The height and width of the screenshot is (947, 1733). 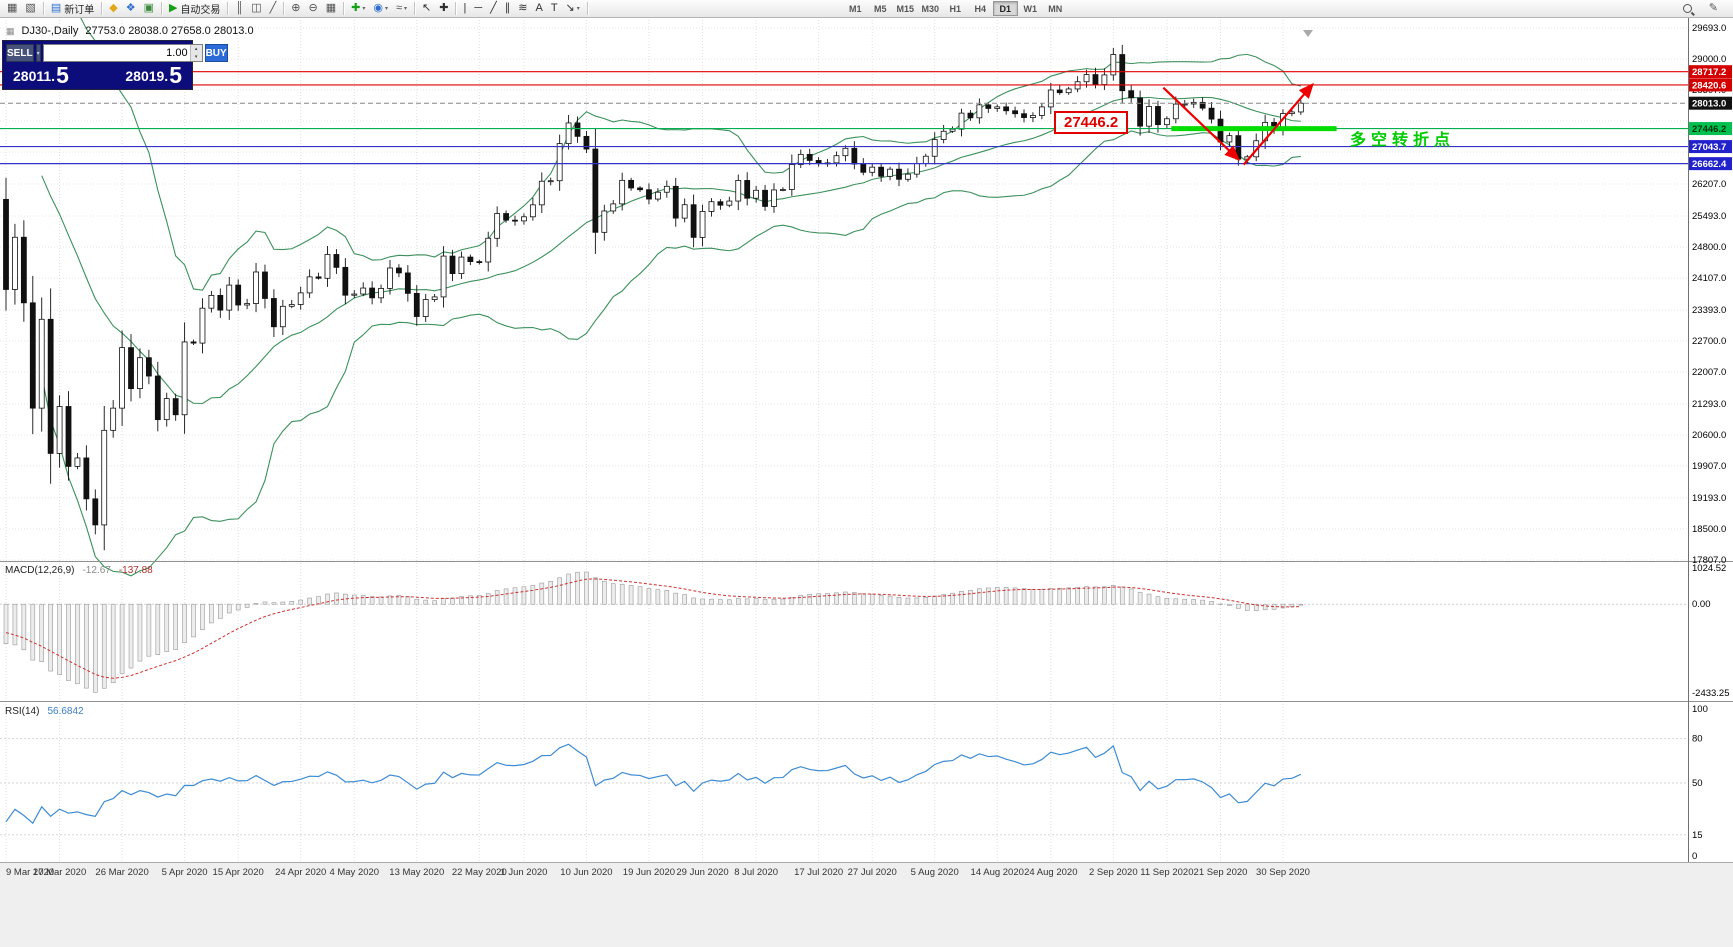 I want to click on trendline-icon: ╱, so click(x=493, y=8).